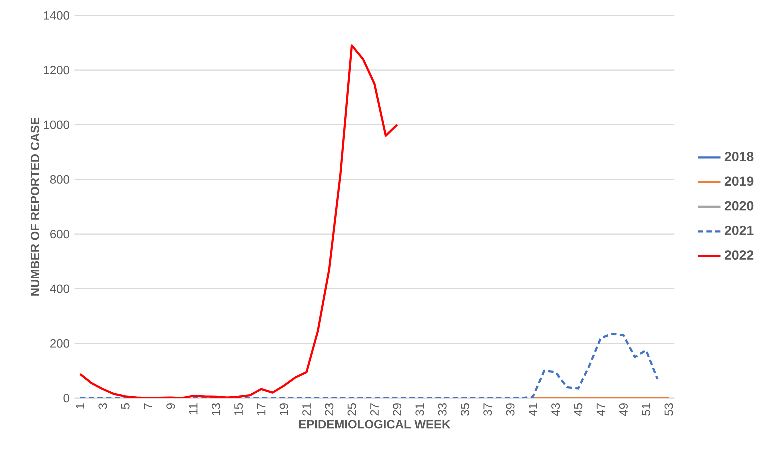 The height and width of the screenshot is (453, 775). Describe the element at coordinates (397, 410) in the screenshot. I see `x-tick-label: 29` at that location.